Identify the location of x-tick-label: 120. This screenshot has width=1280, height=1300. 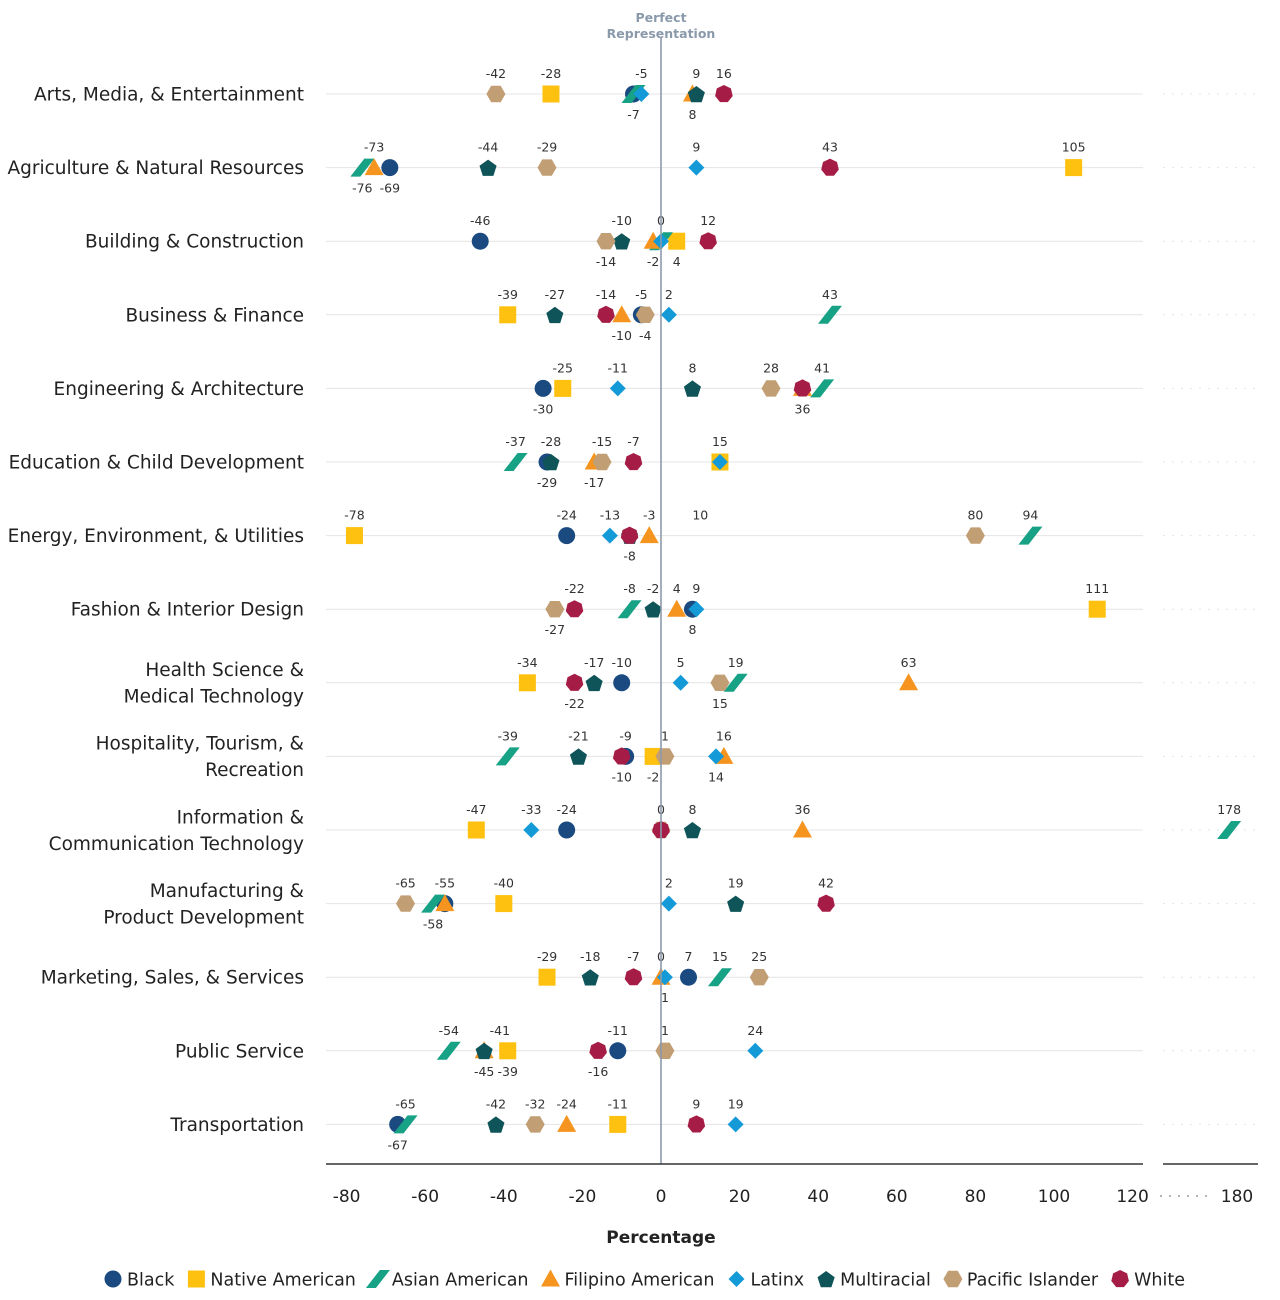
(1132, 1197).